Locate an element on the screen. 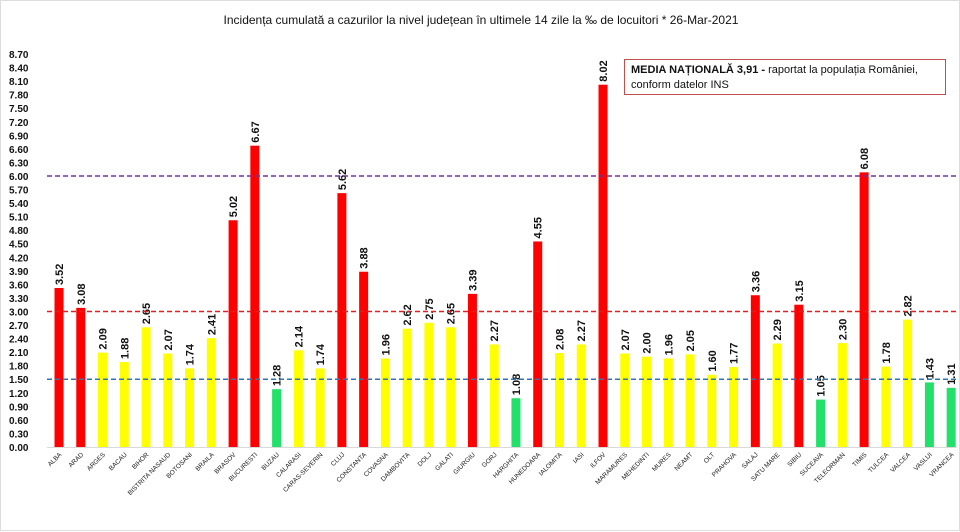 This screenshot has height=532, width=960. y-tick-label: 3.90 is located at coordinates (19, 272).